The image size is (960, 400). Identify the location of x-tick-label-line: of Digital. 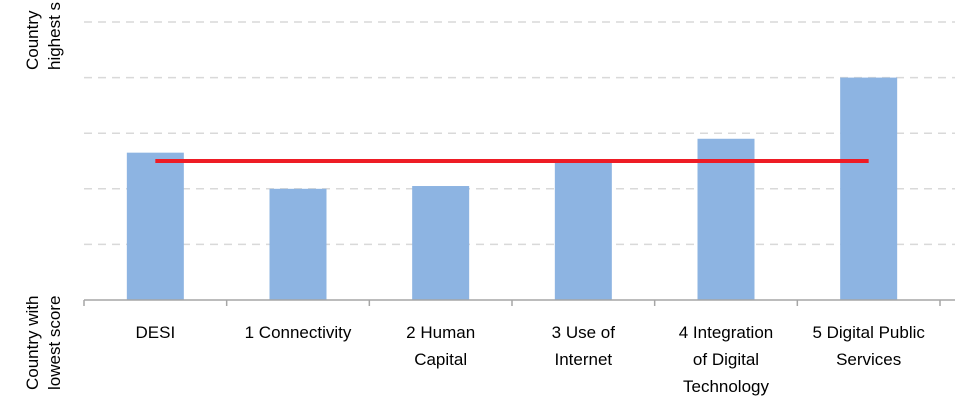
(726, 359).